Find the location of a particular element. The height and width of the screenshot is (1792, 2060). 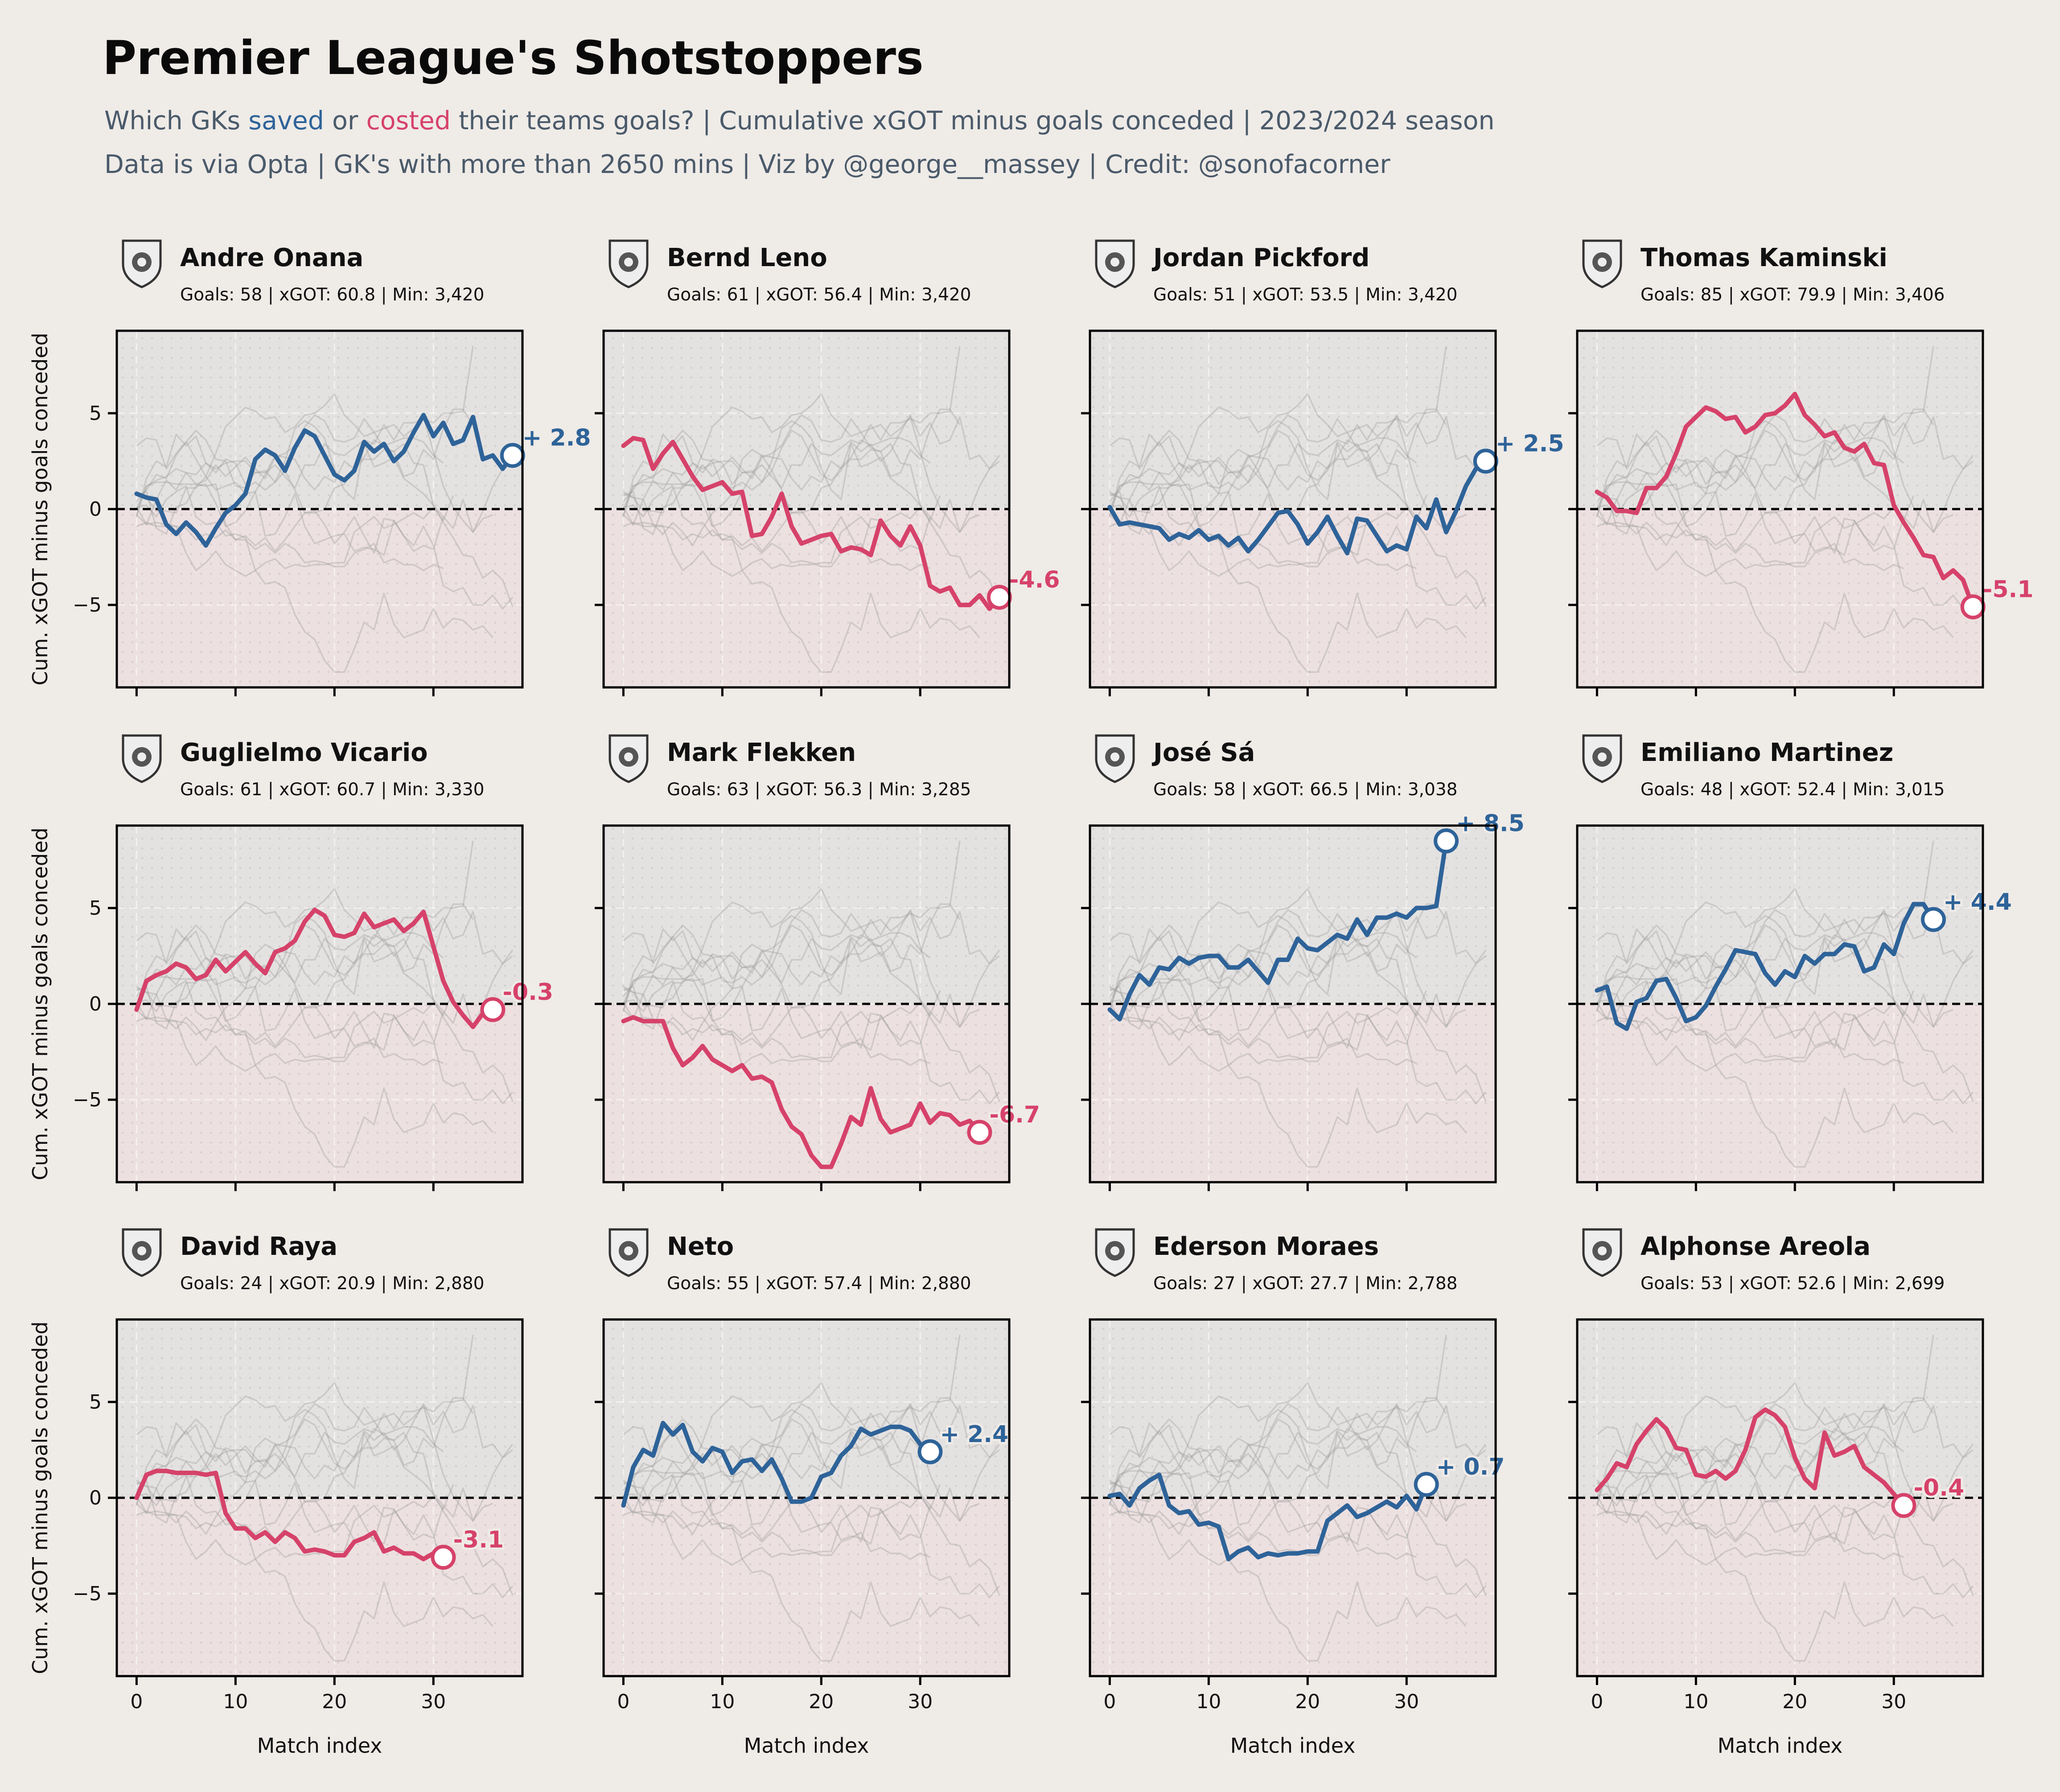

fulham-crest-icon is located at coordinates (629, 264).